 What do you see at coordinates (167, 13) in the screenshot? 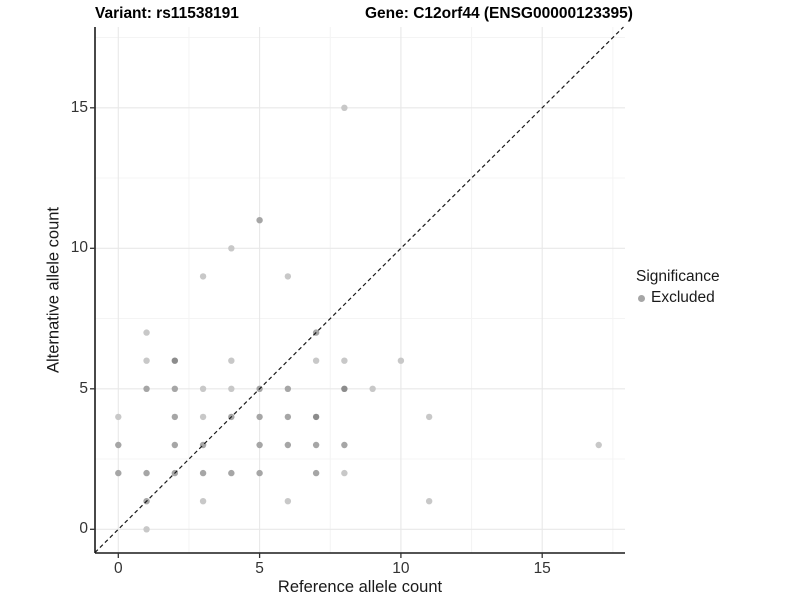
I see `variant-title: Variant: rs11538191` at bounding box center [167, 13].